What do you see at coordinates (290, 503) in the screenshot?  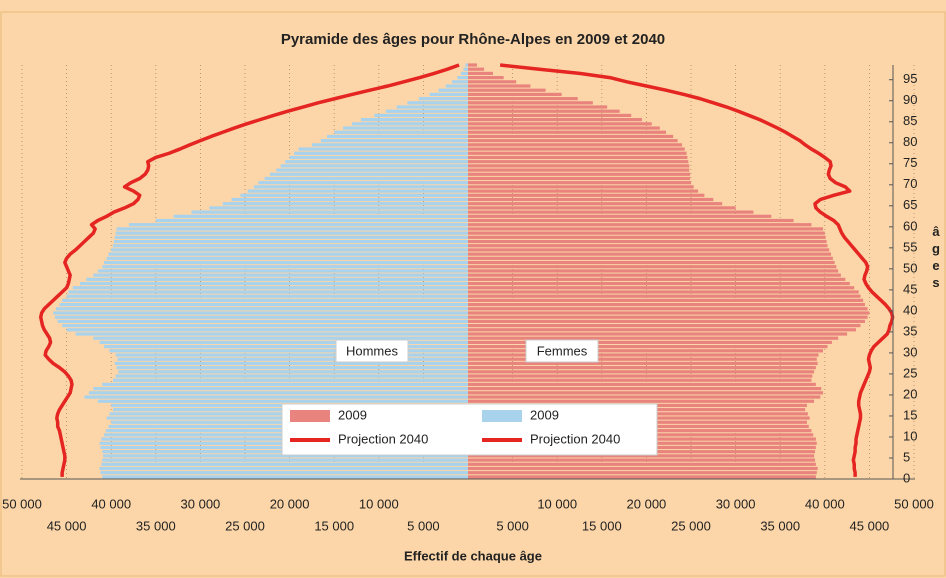 I see `x-tick-label: 20 000` at bounding box center [290, 503].